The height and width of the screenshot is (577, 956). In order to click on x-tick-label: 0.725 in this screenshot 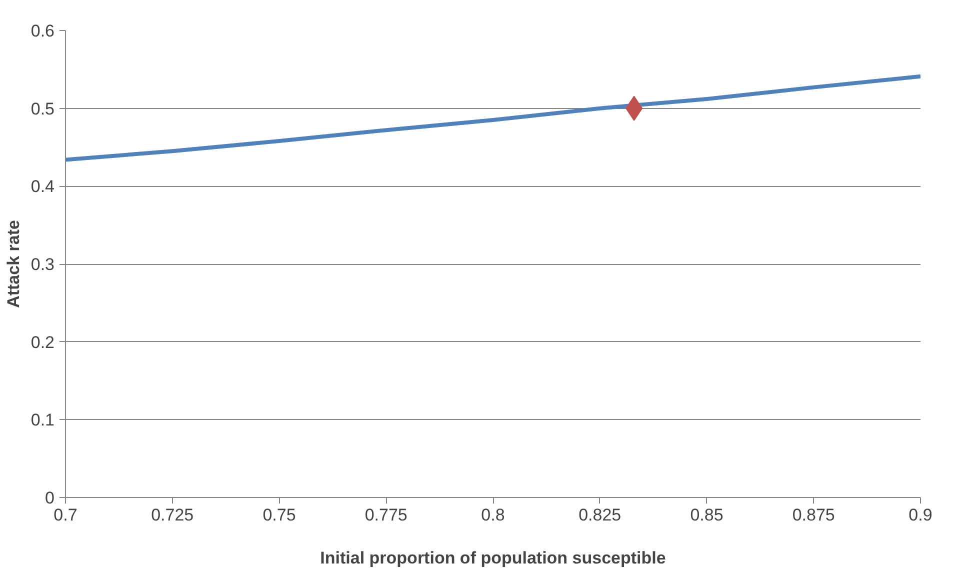, I will do `click(172, 515)`.